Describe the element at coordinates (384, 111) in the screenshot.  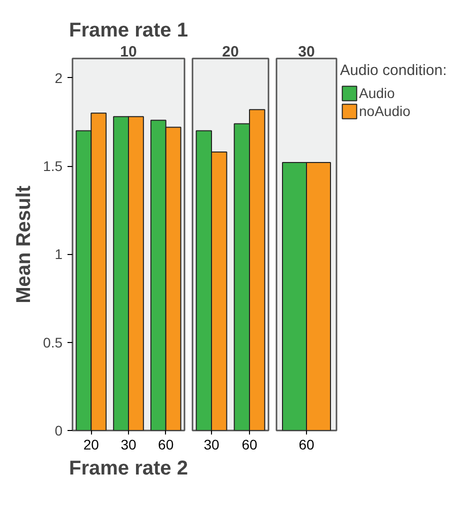
I see `legend-label: noAudio` at that location.